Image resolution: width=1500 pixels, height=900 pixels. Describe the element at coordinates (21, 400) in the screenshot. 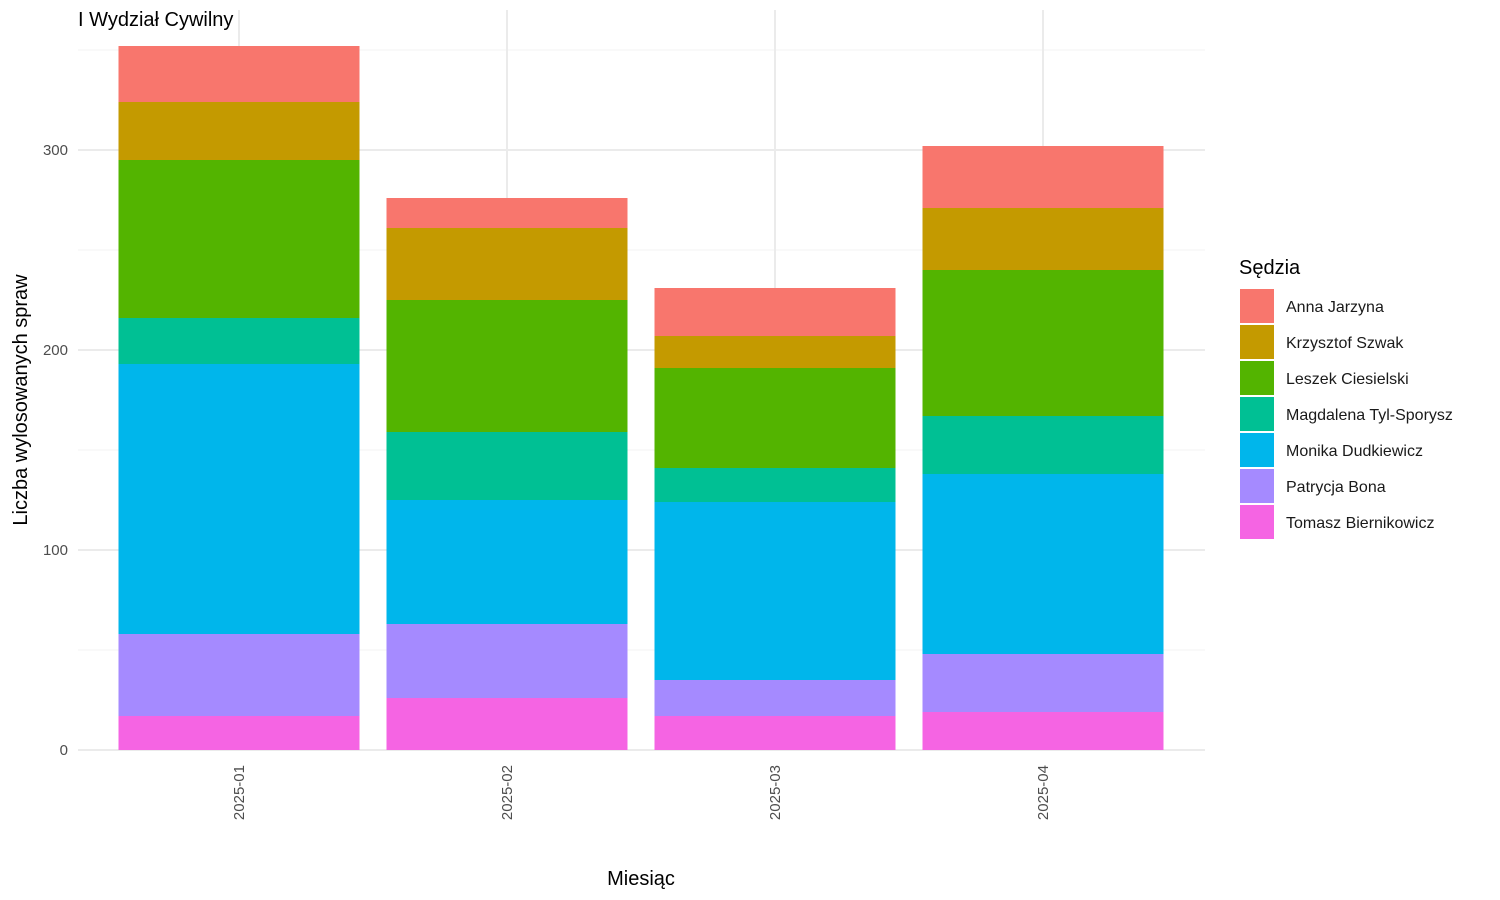

I see `y-axis-title: Liczba wylosowanych spraw` at that location.